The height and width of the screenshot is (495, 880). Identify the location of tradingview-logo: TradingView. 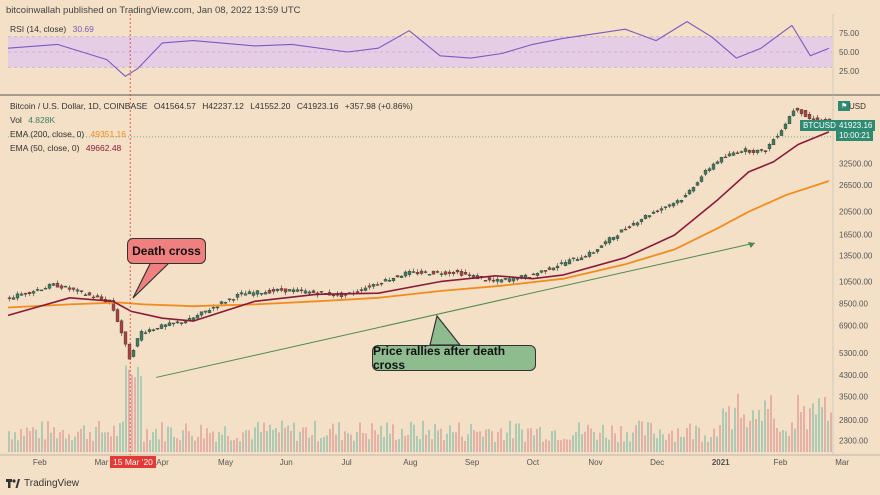
(42, 483).